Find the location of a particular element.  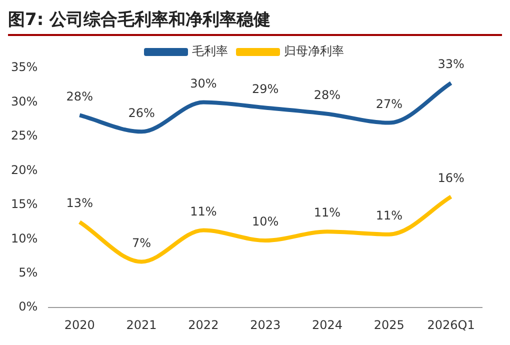

data-label: 30% is located at coordinates (203, 83).